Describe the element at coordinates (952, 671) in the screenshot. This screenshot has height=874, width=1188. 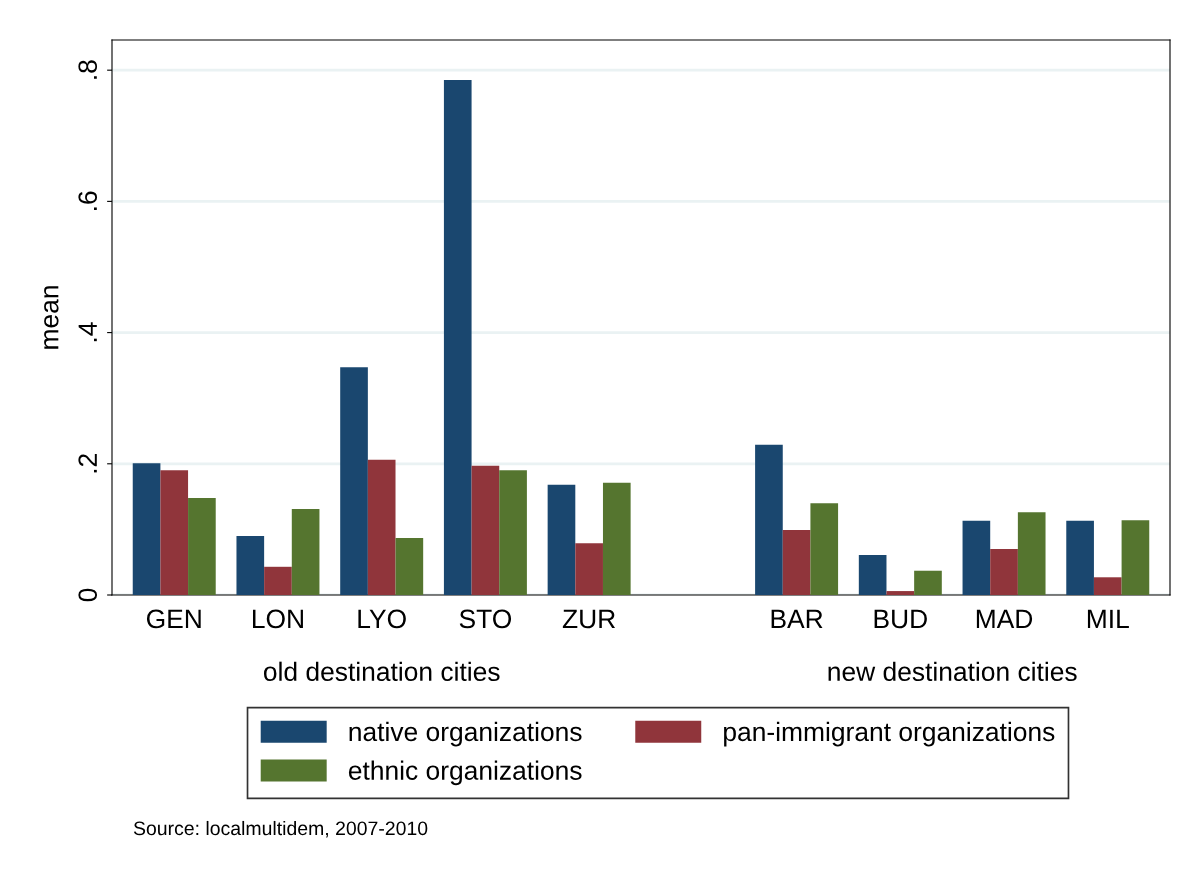
I see `text: new destination cities` at that location.